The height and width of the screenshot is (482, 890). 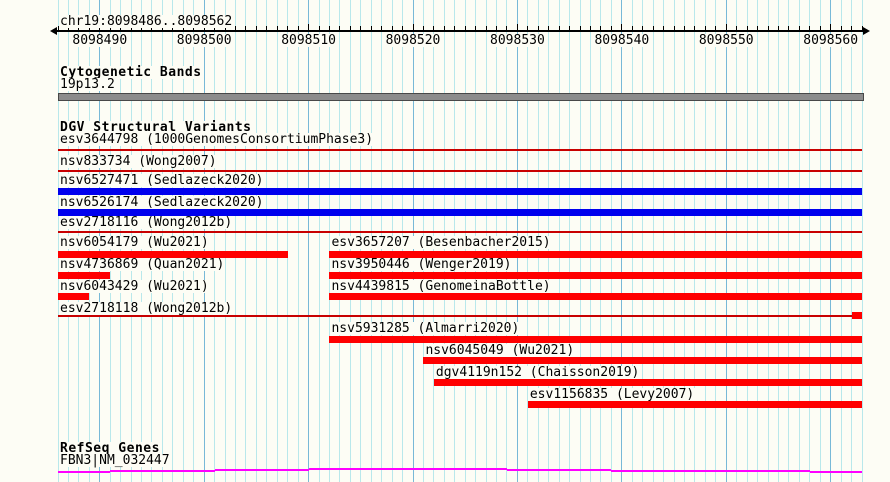 I want to click on variant-bar-nsv833734, so click(x=460, y=171).